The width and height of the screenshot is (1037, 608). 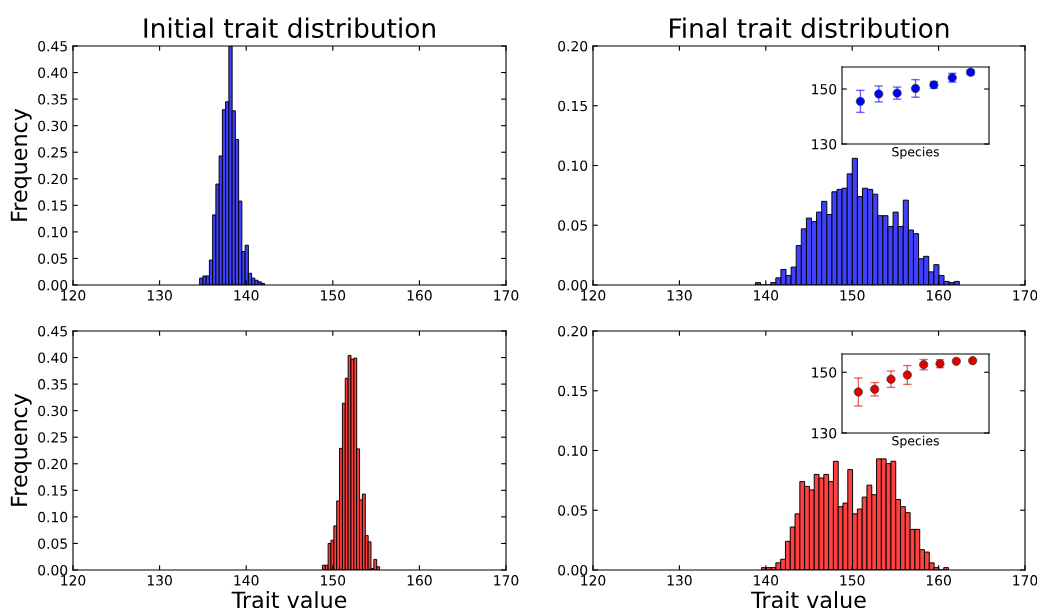 What do you see at coordinates (289, 28) in the screenshot?
I see `chart-title: Initial trait distribution` at bounding box center [289, 28].